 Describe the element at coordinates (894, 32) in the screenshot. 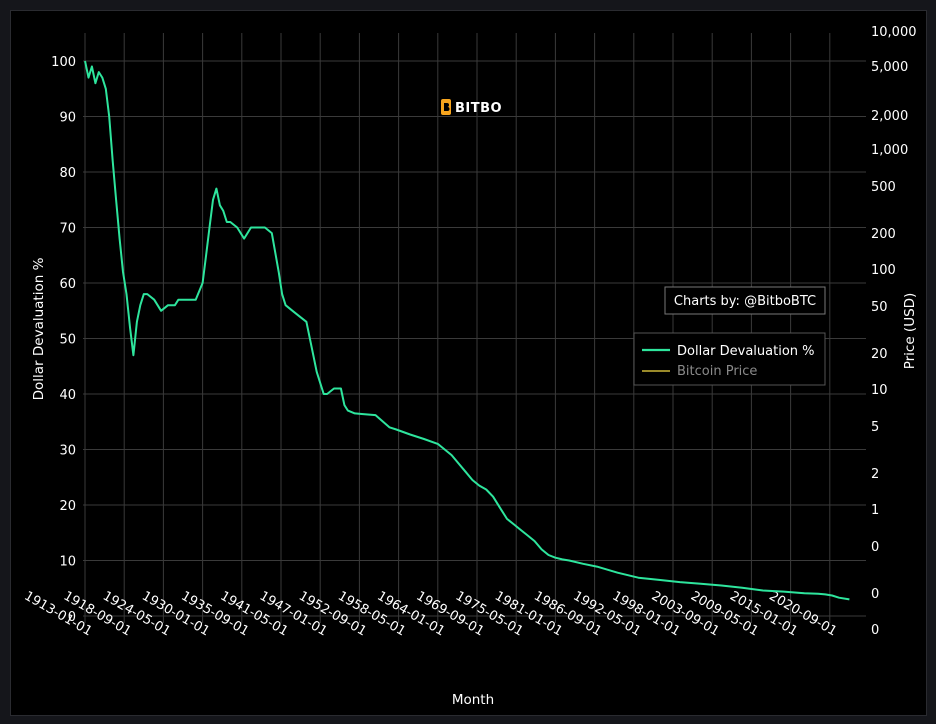

I see `y2-tick-label: 10,000` at that location.